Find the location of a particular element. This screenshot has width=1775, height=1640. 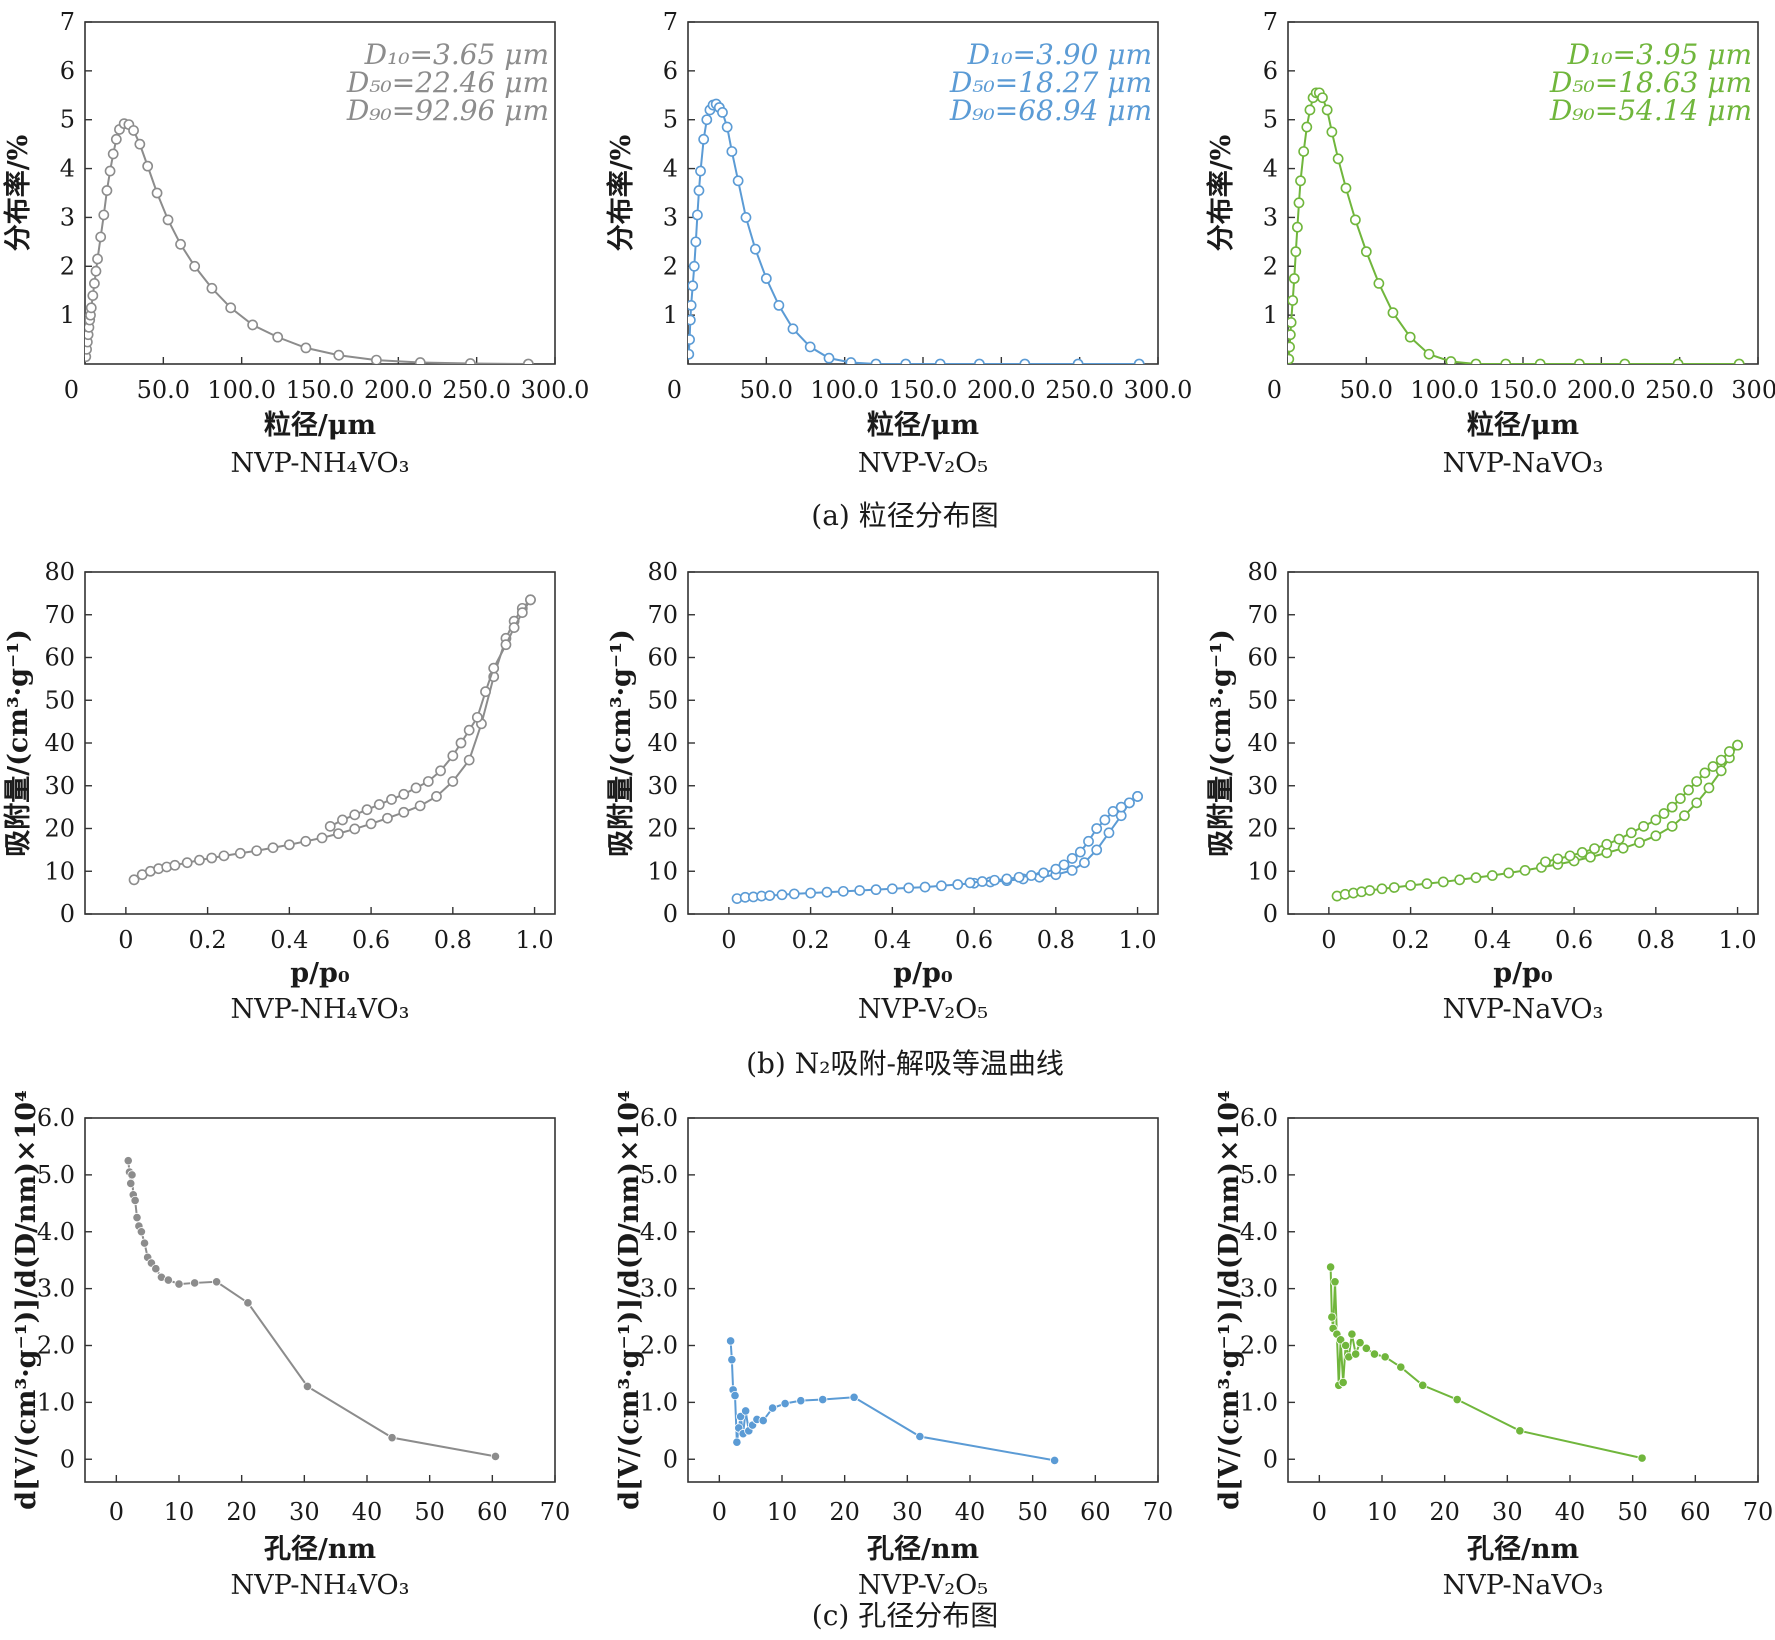

x-tick-label: 100.0 is located at coordinates (844, 390).